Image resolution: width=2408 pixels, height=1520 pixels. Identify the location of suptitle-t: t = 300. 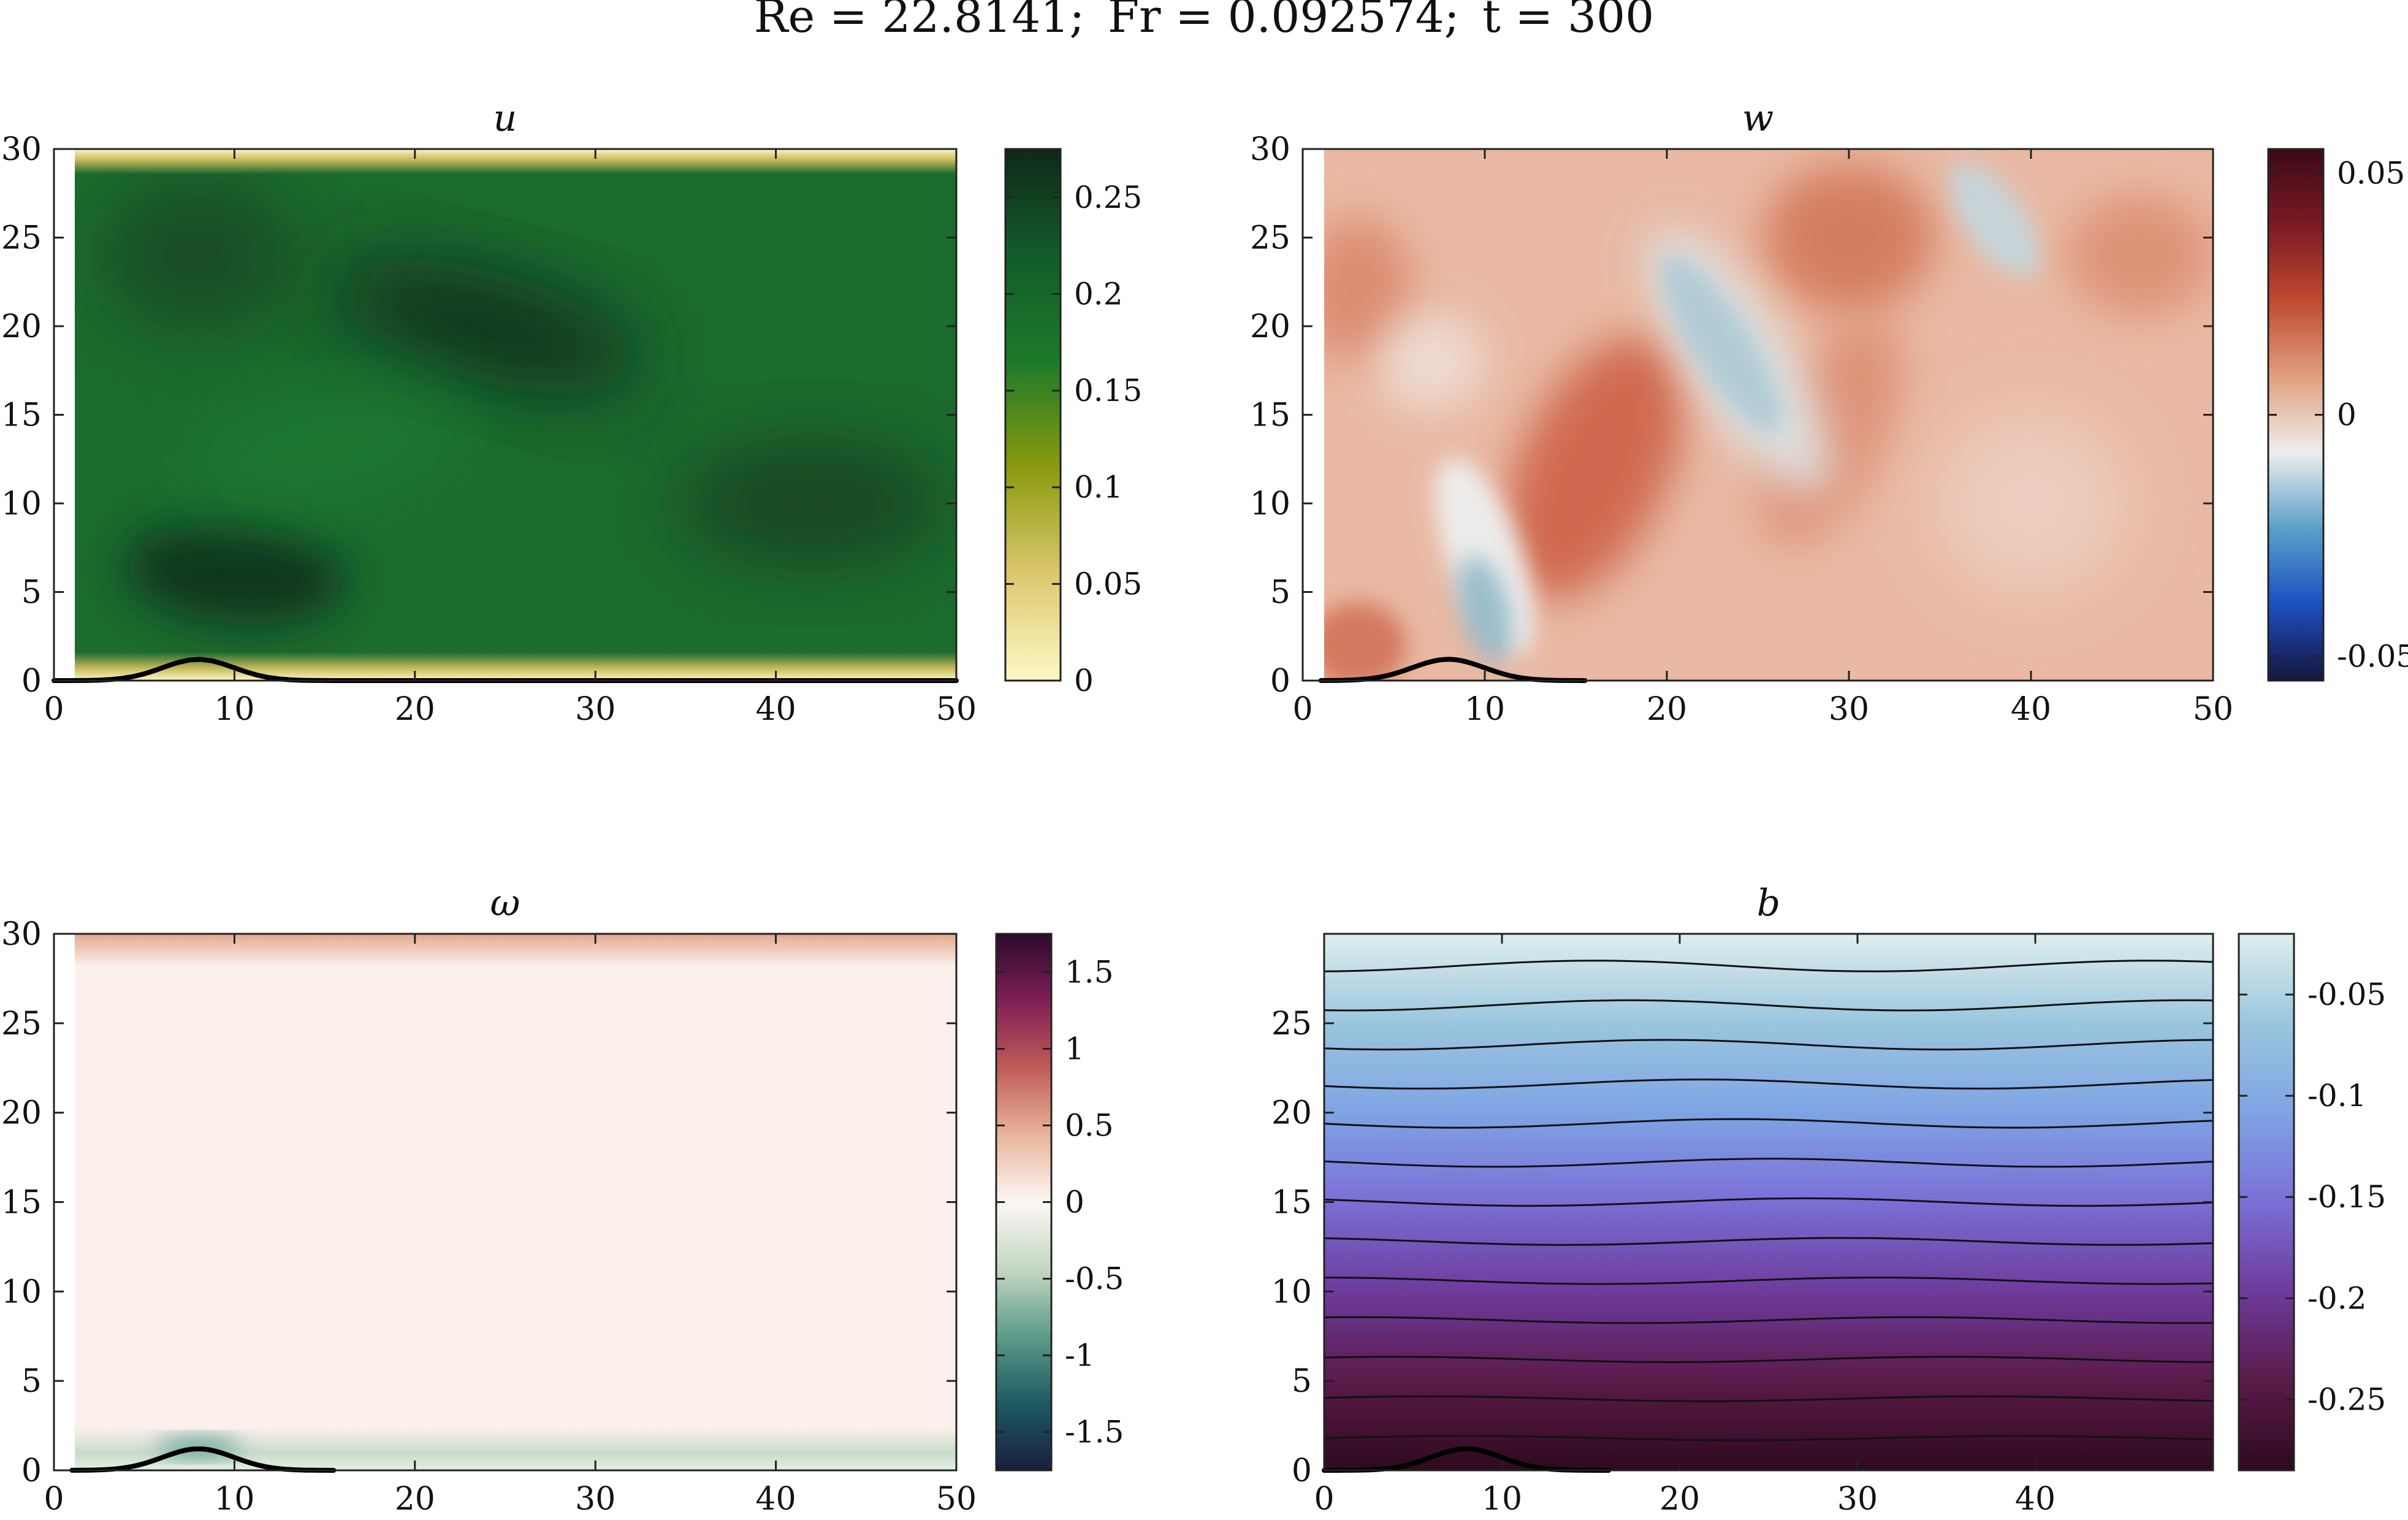
(1568, 21).